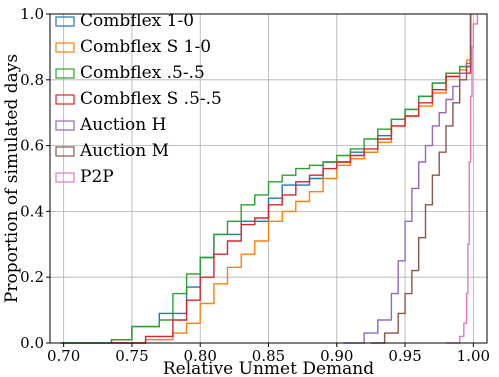  What do you see at coordinates (97, 177) in the screenshot?
I see `legend-label: P2P` at bounding box center [97, 177].